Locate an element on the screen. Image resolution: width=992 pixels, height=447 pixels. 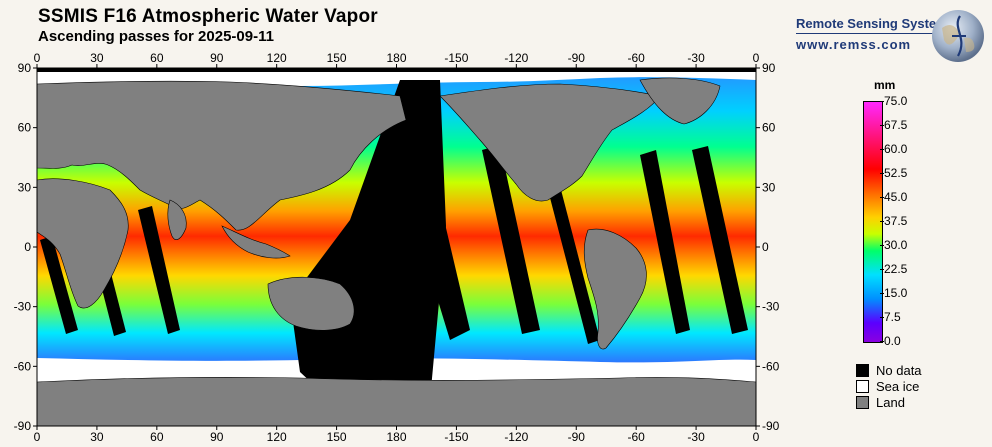
legend-label: Sea ice is located at coordinates (898, 386).